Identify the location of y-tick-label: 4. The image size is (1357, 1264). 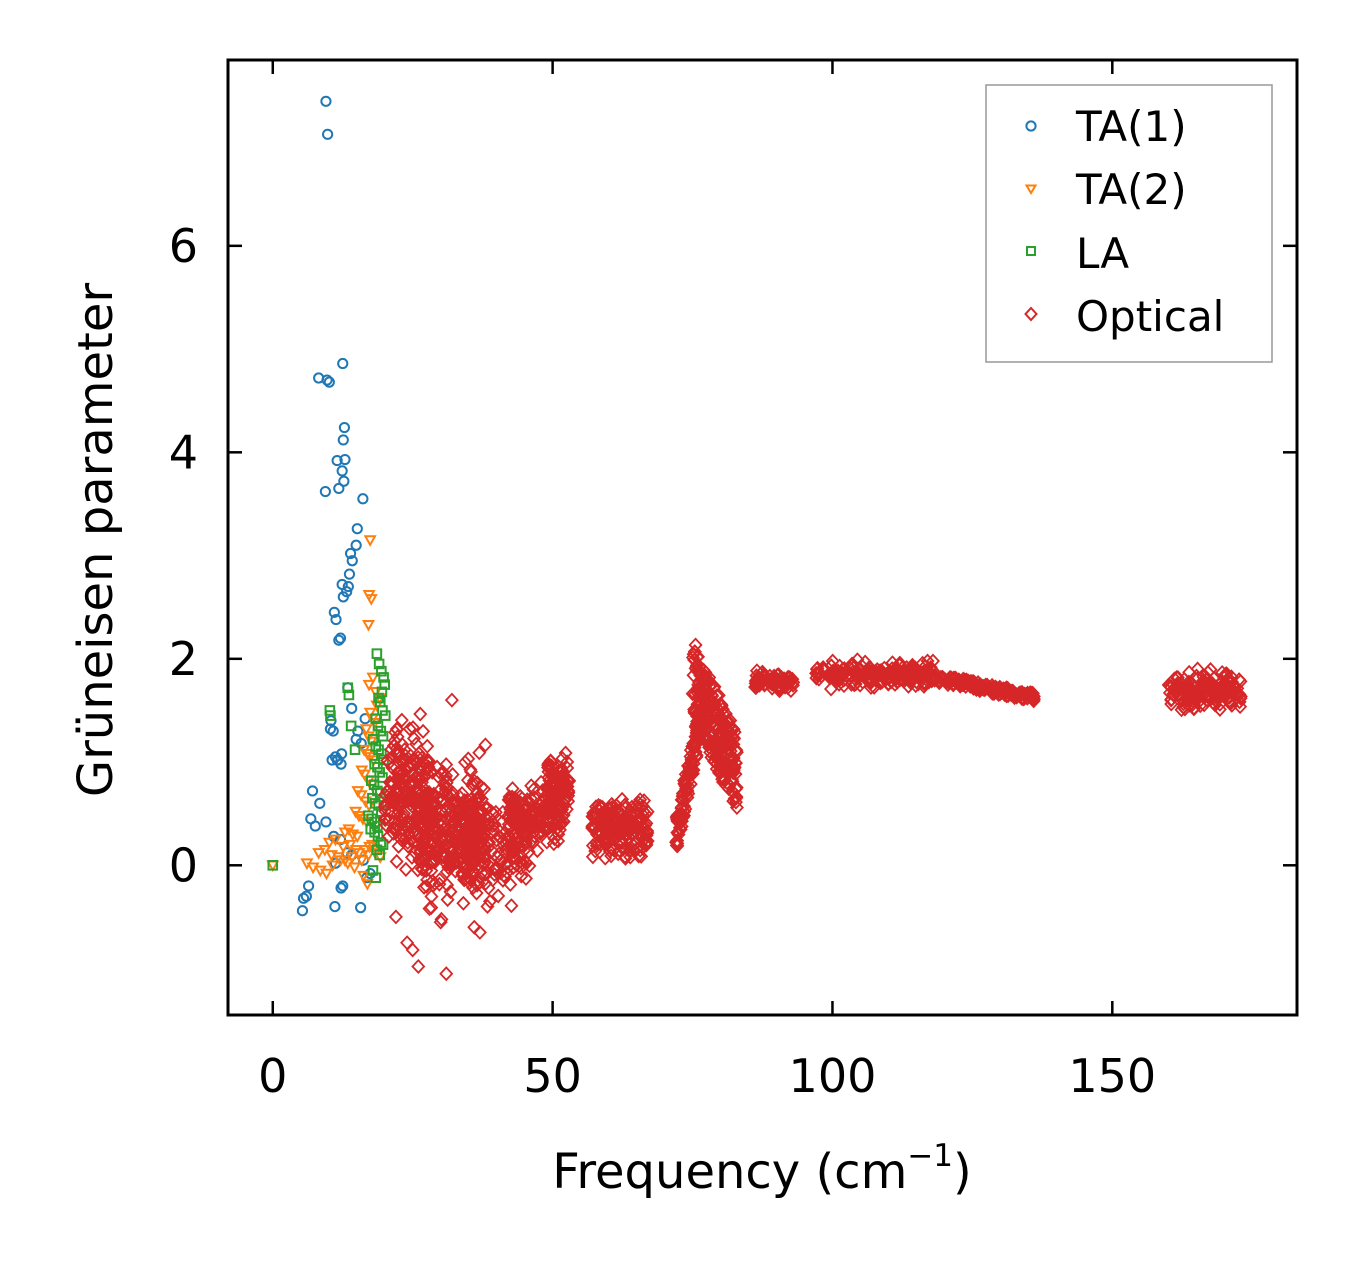
(183, 452).